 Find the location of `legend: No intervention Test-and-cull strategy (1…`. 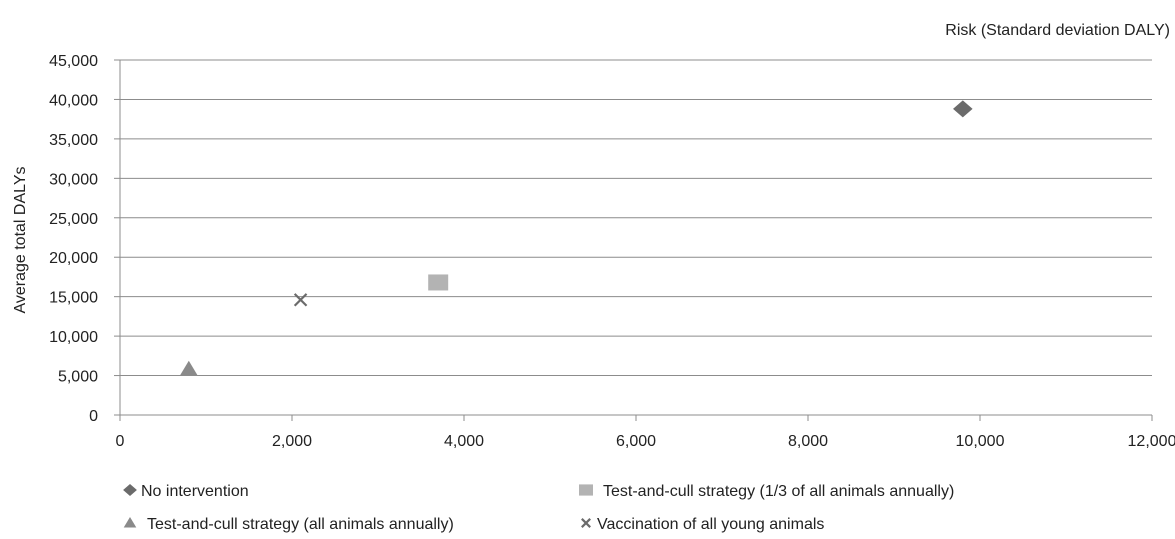

legend: No intervention Test-and-cull strategy (1… is located at coordinates (538, 508).